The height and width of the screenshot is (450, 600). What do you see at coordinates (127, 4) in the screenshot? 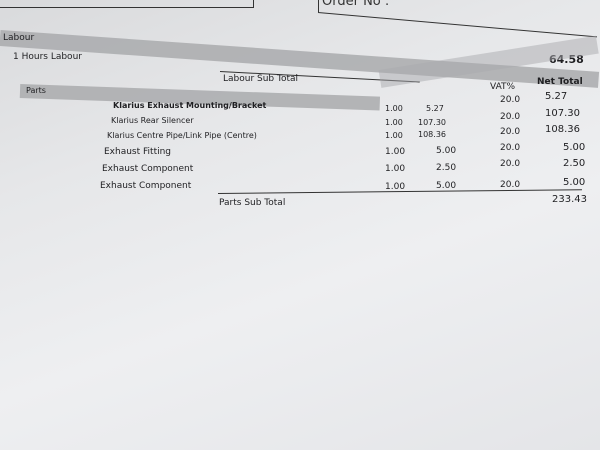
I see `header-box-left` at bounding box center [127, 4].